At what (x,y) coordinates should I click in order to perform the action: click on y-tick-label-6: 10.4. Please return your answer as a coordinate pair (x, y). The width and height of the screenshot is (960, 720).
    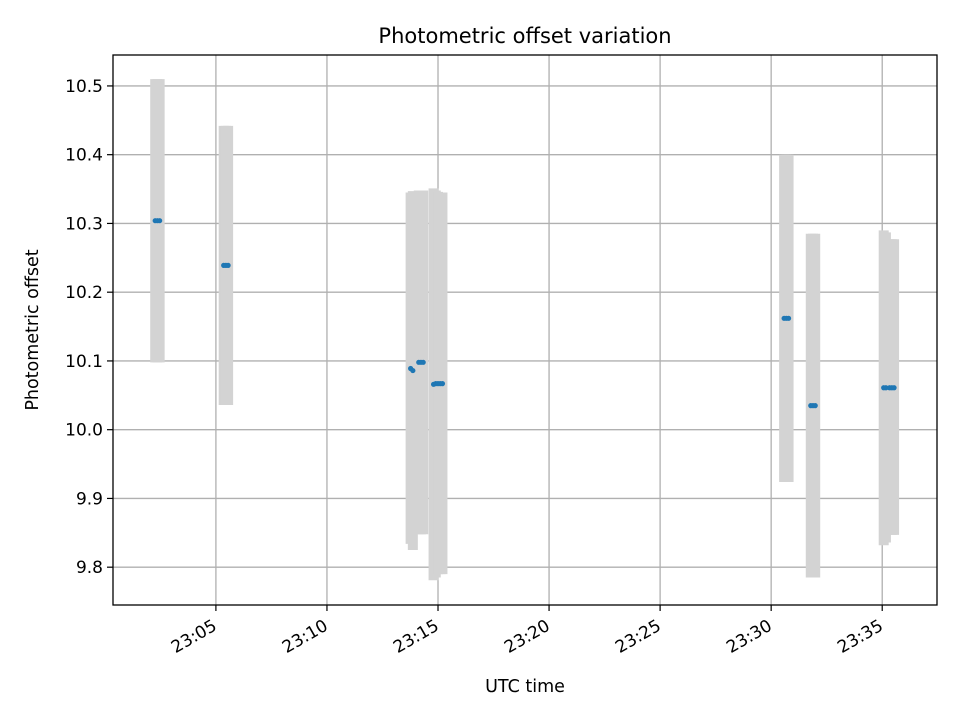
    Looking at the image, I should click on (84, 156).